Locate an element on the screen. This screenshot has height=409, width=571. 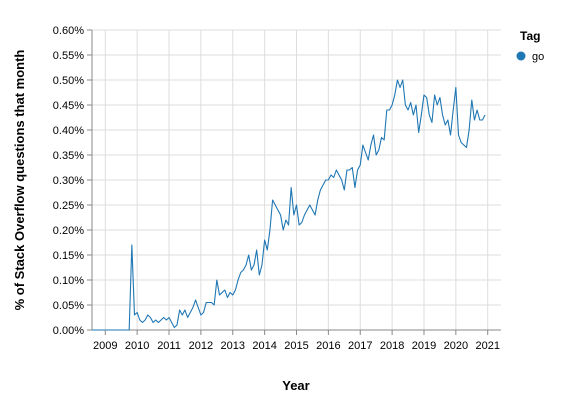
y-tick-label: 0.50% is located at coordinates (68, 81).